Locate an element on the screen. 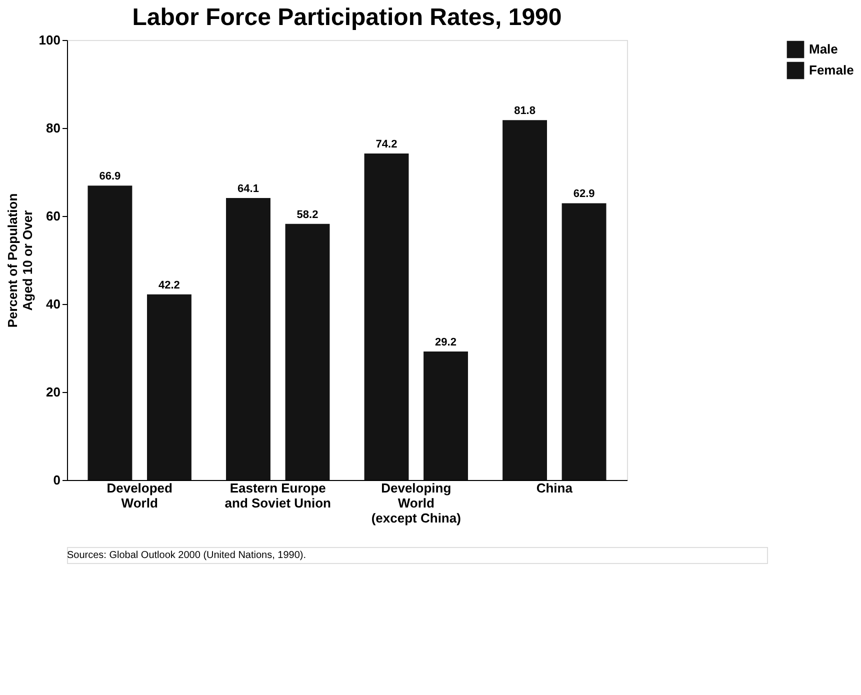 The image size is (861, 695). y-tick-label: 60 is located at coordinates (53, 216).